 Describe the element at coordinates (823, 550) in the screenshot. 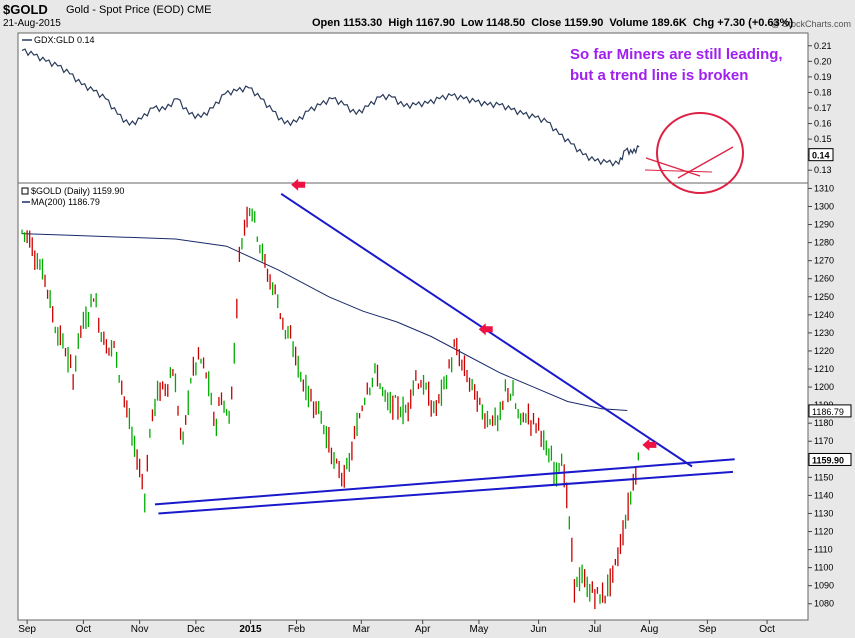

I see `y-tick-label: 1110` at that location.